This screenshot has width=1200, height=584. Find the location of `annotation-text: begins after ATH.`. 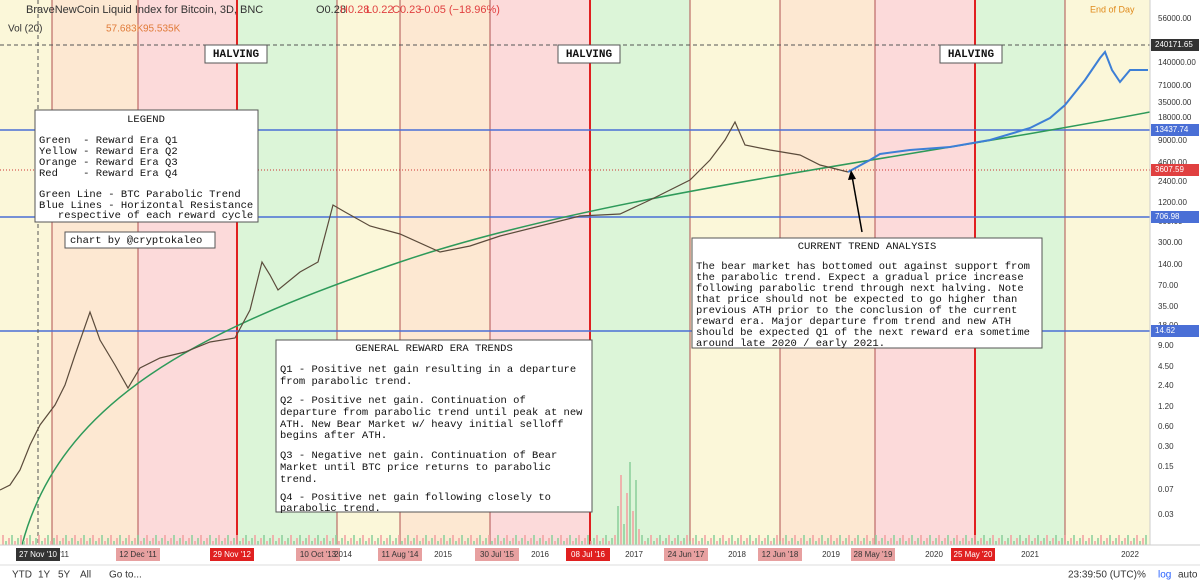

annotation-text: begins after ATH. is located at coordinates (333, 436).